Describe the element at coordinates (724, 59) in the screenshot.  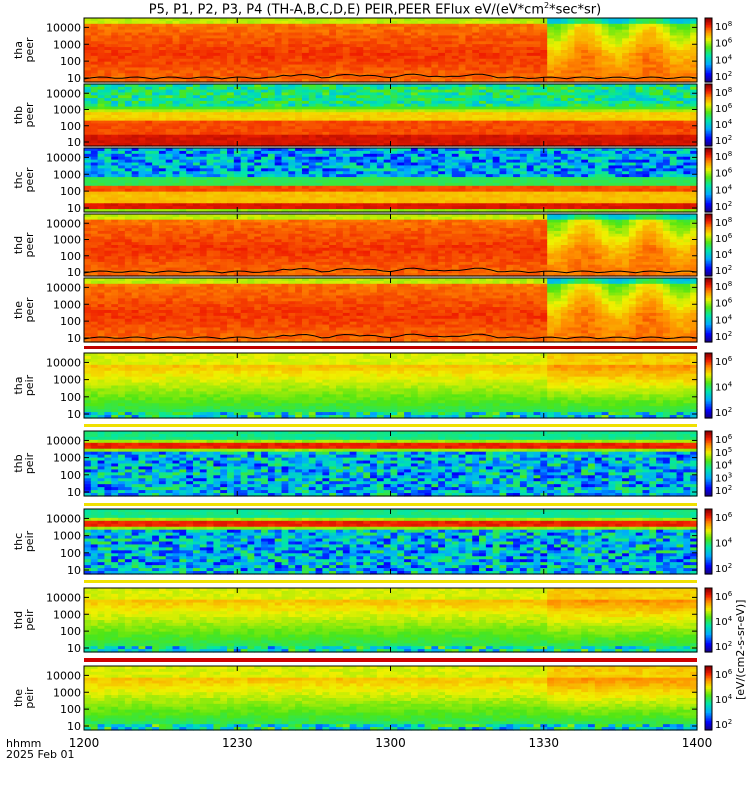
I see `colorbar-tick-label: 104` at that location.